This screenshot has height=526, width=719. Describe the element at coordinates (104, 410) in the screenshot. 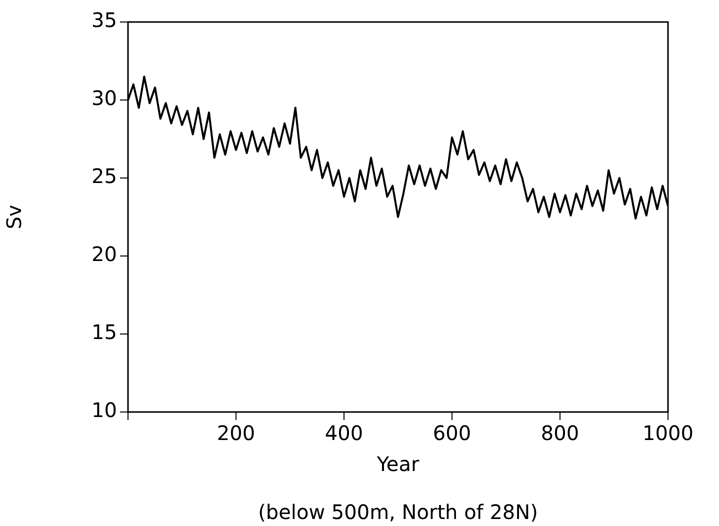

I see `y-tick-label: 10` at that location.